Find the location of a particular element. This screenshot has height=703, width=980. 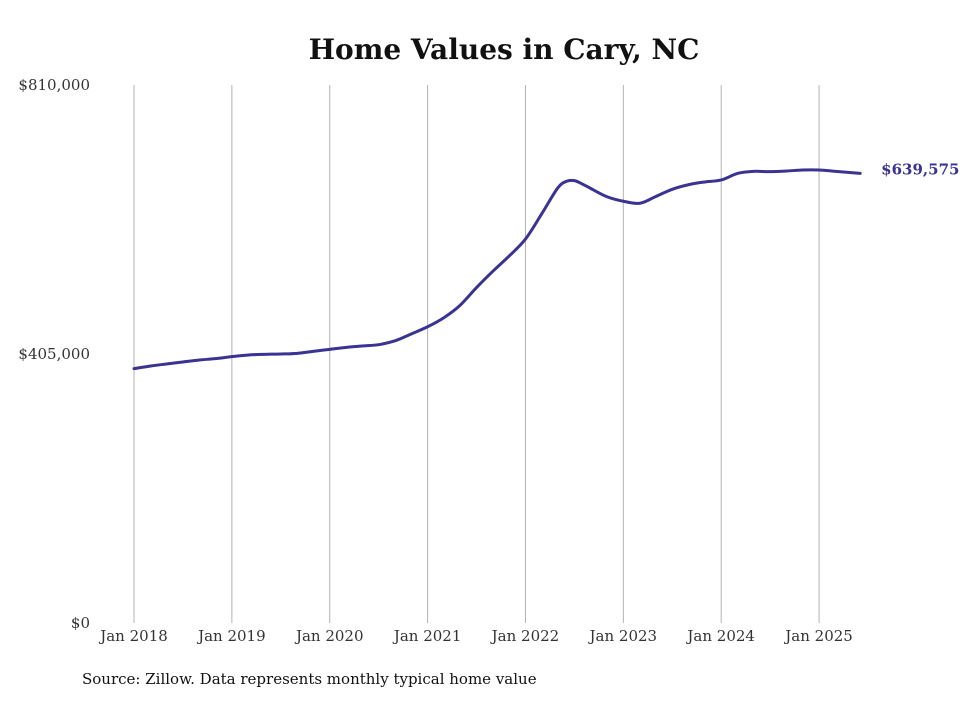

x-tick-label: Jan 2019 is located at coordinates (231, 636).